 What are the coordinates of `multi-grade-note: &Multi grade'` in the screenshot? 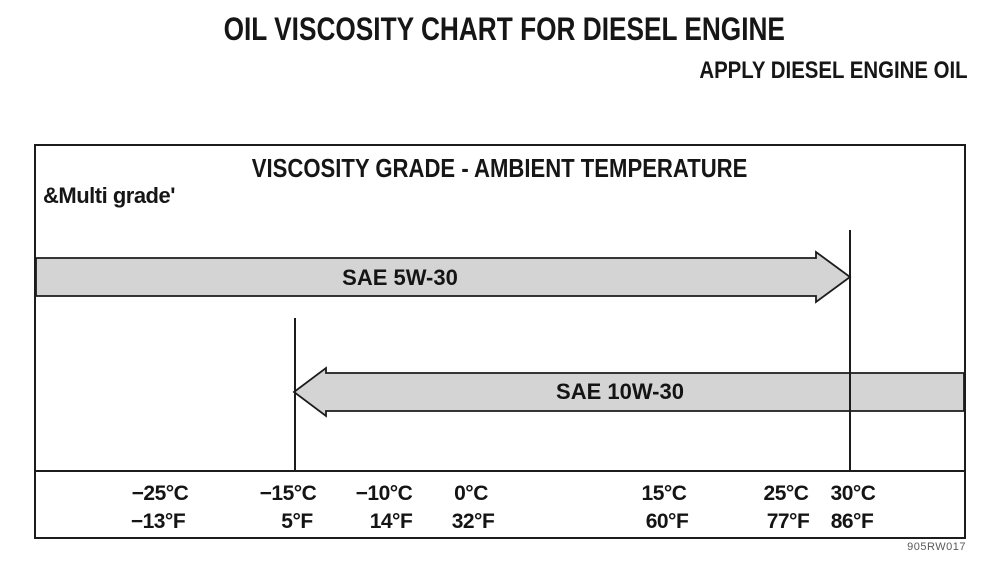 It's located at (109, 195).